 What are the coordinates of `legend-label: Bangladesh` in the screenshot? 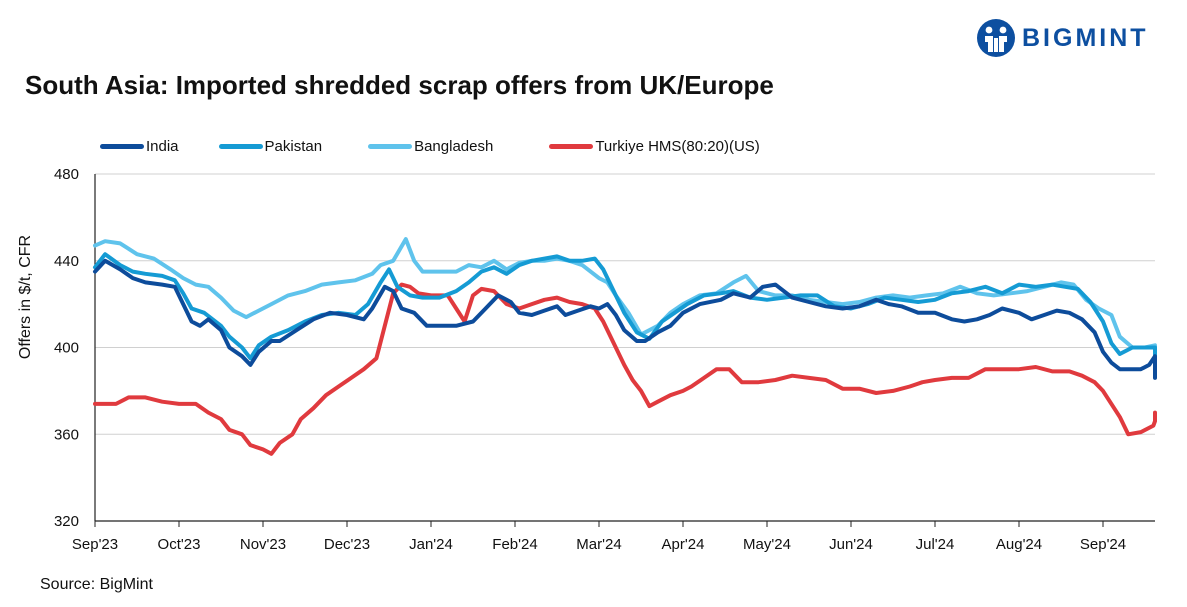 It's located at (454, 146).